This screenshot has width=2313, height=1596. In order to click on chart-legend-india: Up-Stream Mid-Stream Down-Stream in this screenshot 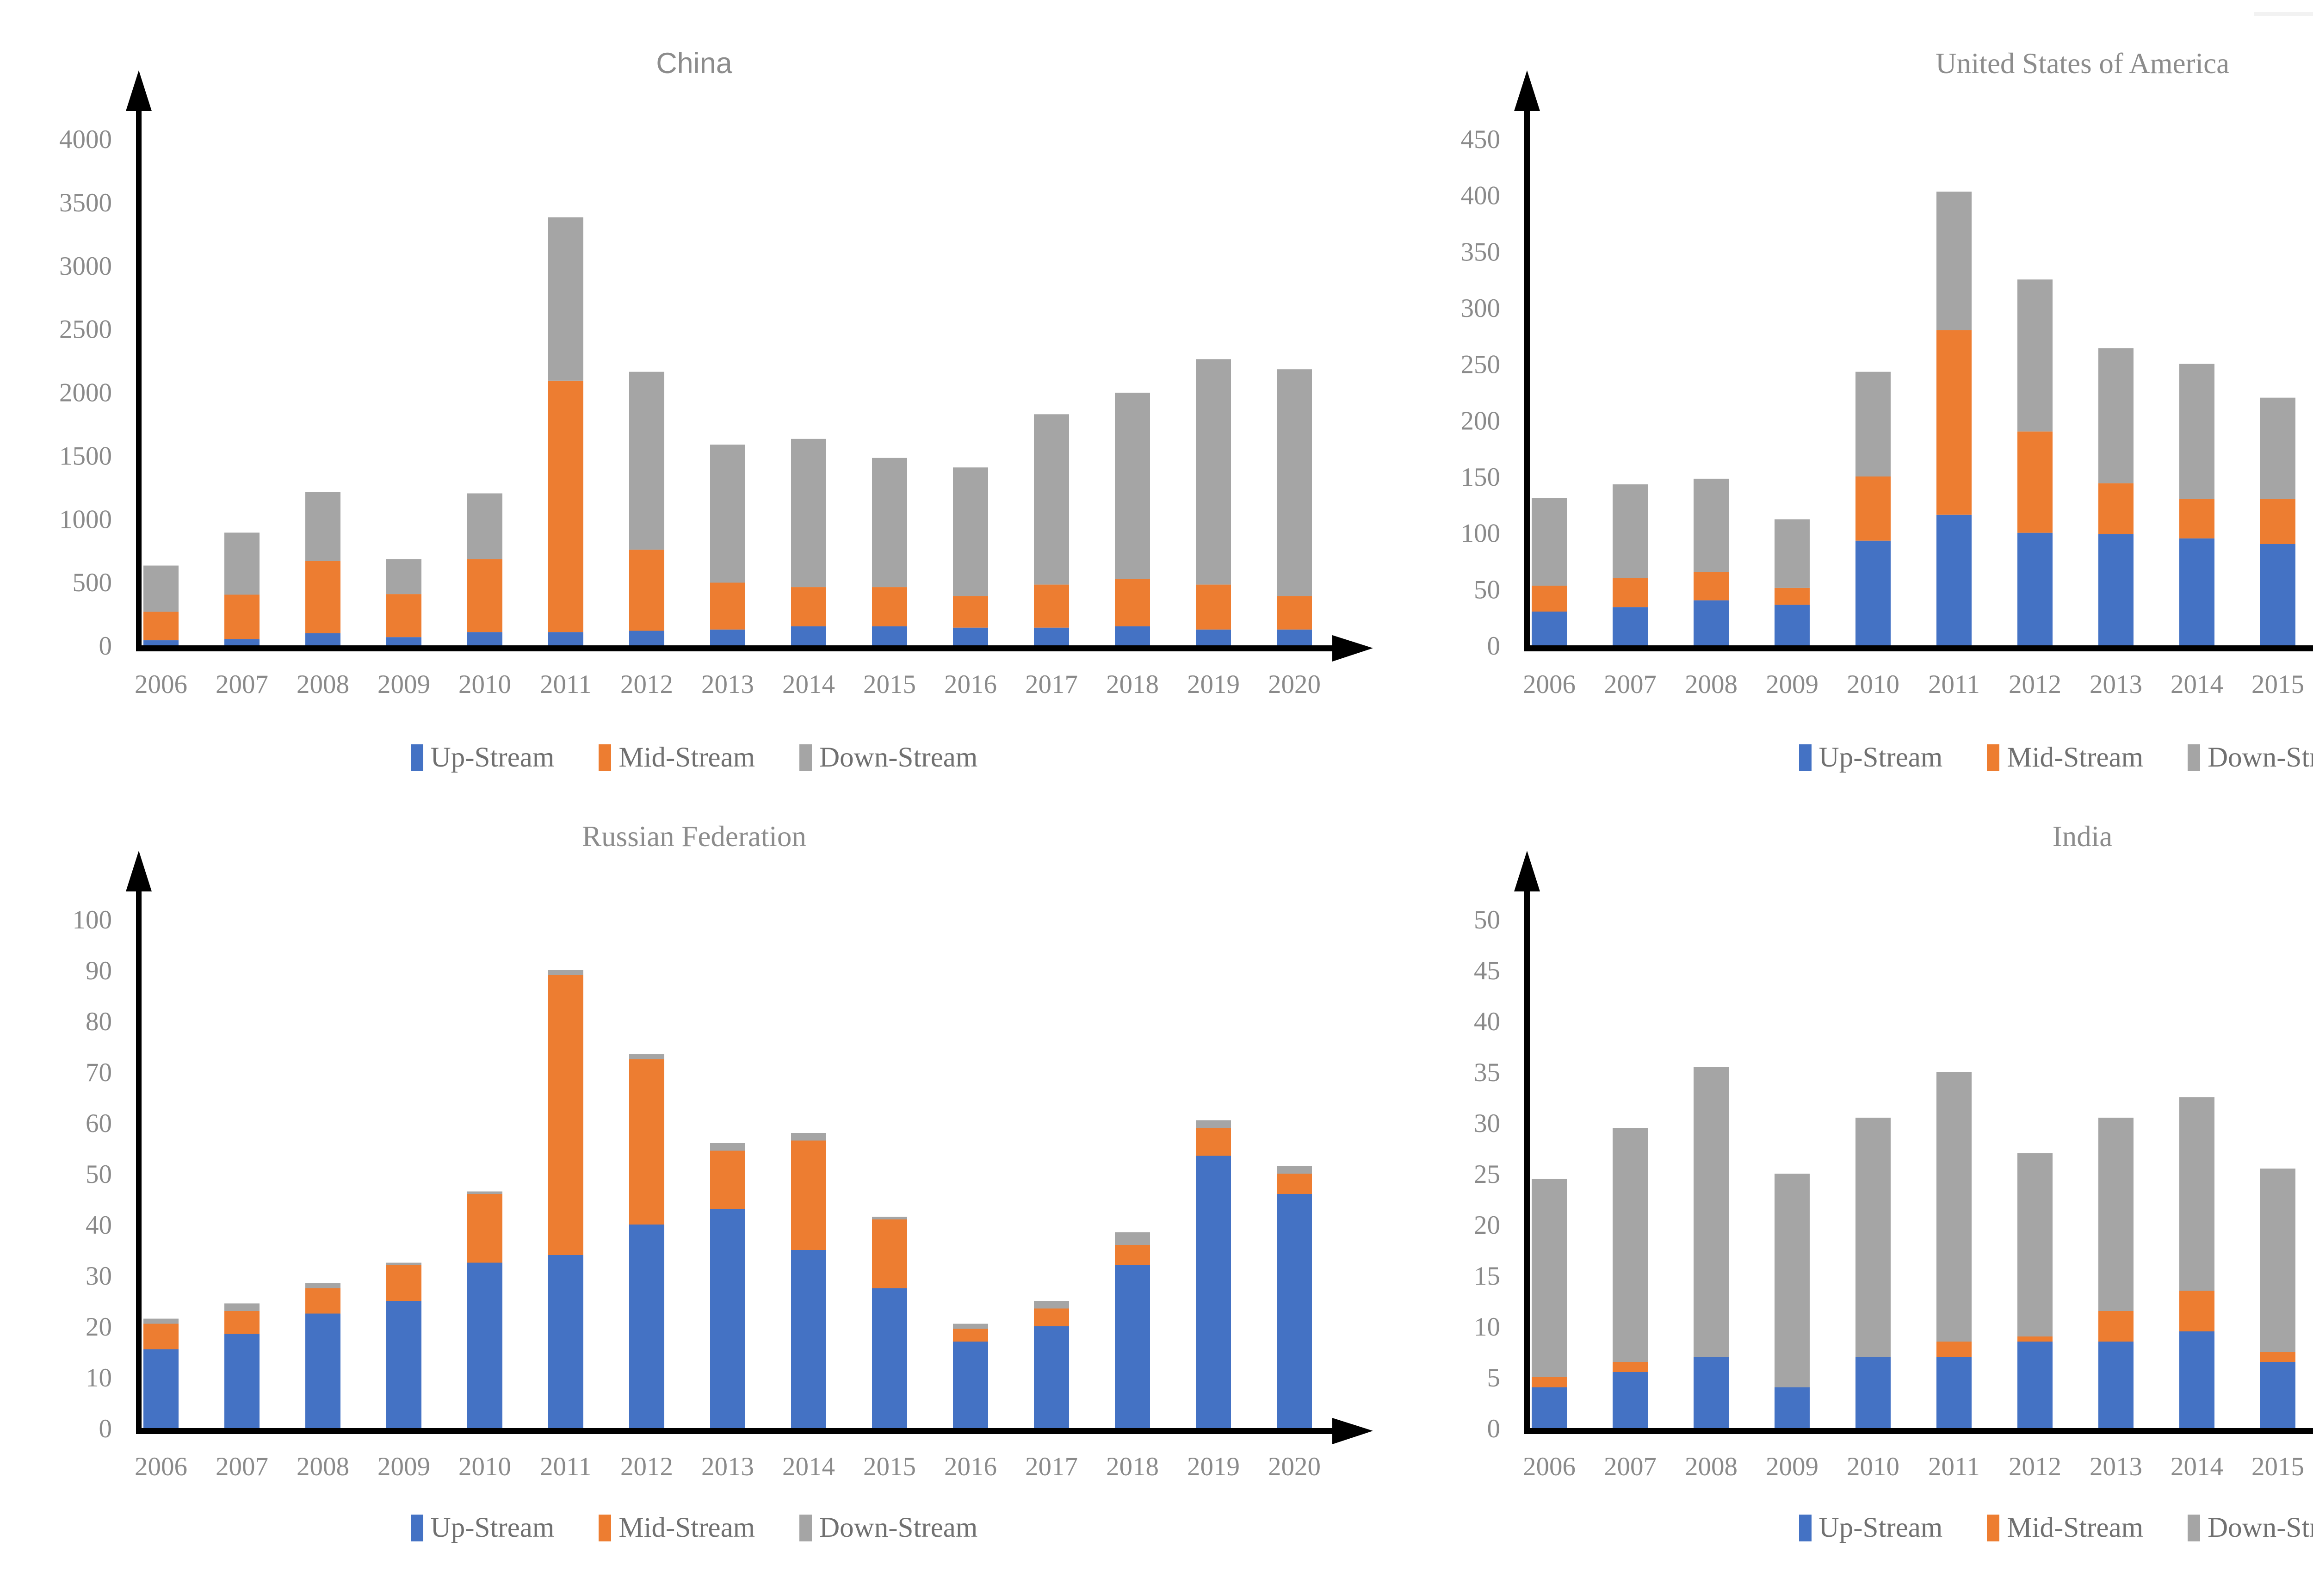, I will do `click(1850, 1528)`.